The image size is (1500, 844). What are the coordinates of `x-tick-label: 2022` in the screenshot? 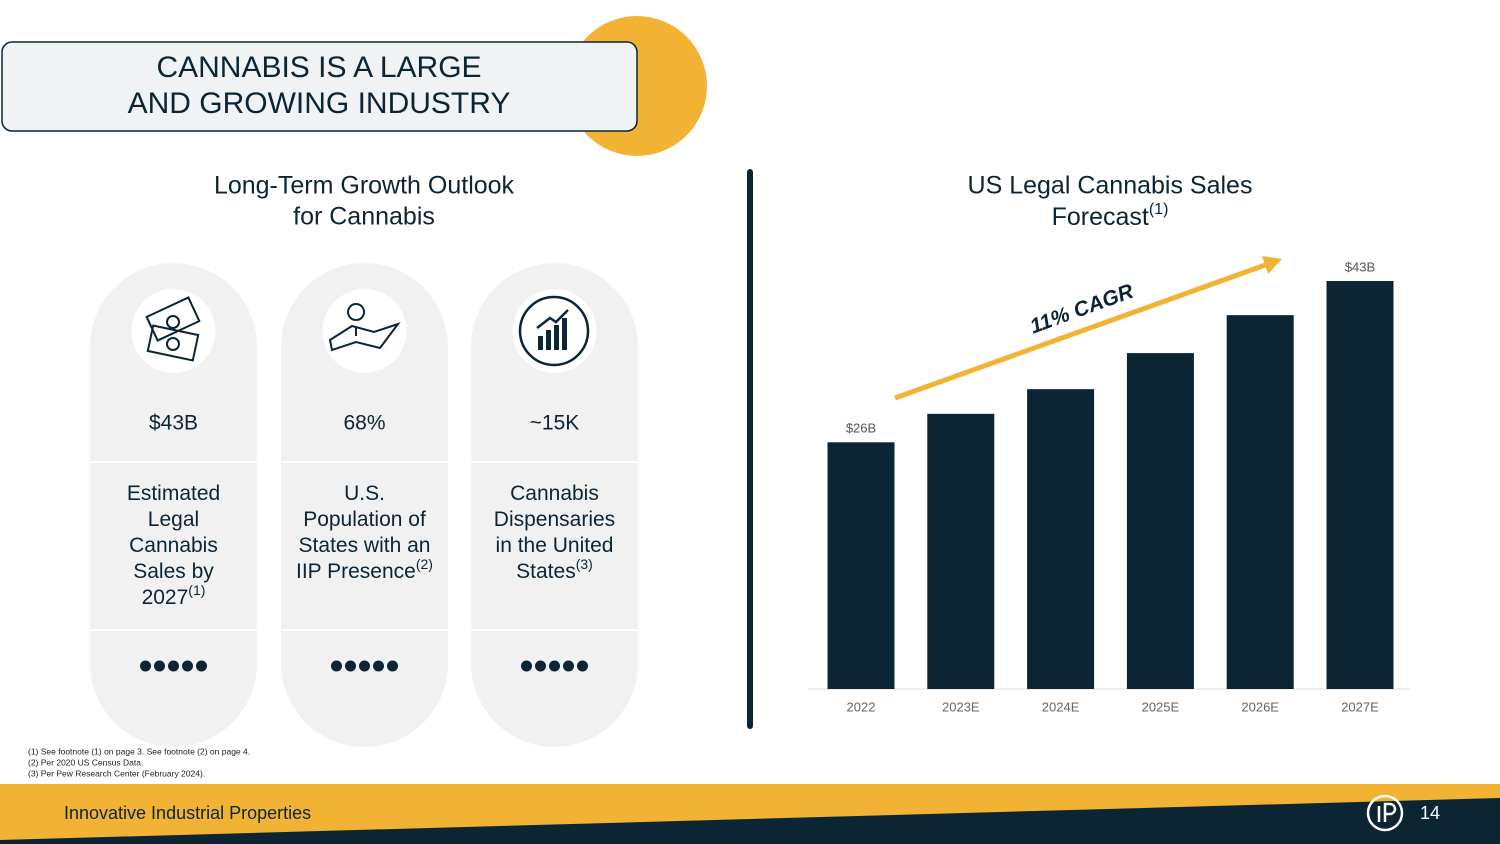 It's located at (861, 706).